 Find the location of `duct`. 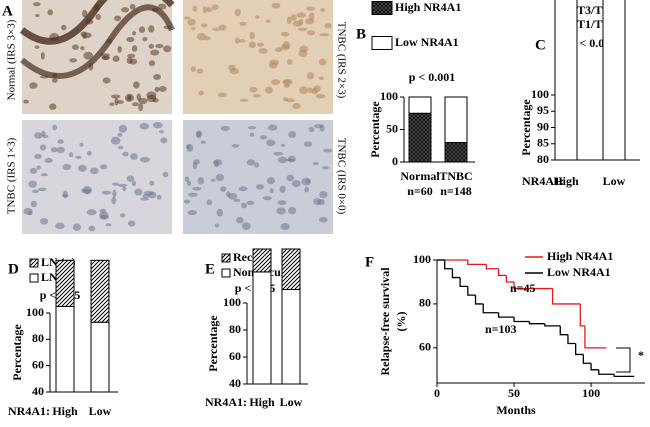

duct is located at coordinates (97, 22).